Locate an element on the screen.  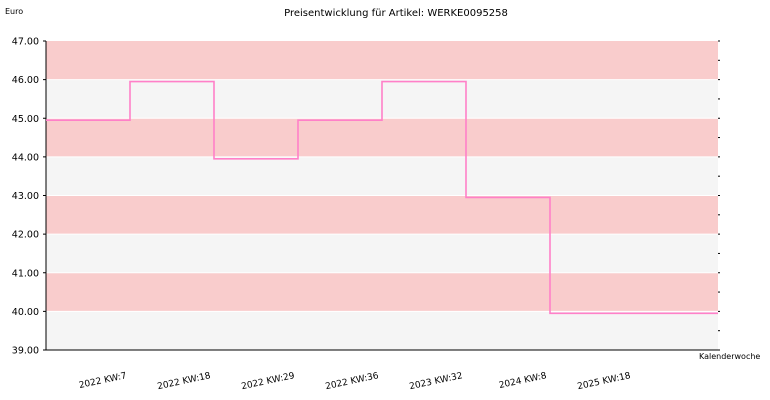
y-tick-label: 40.00 is located at coordinates (25, 312).